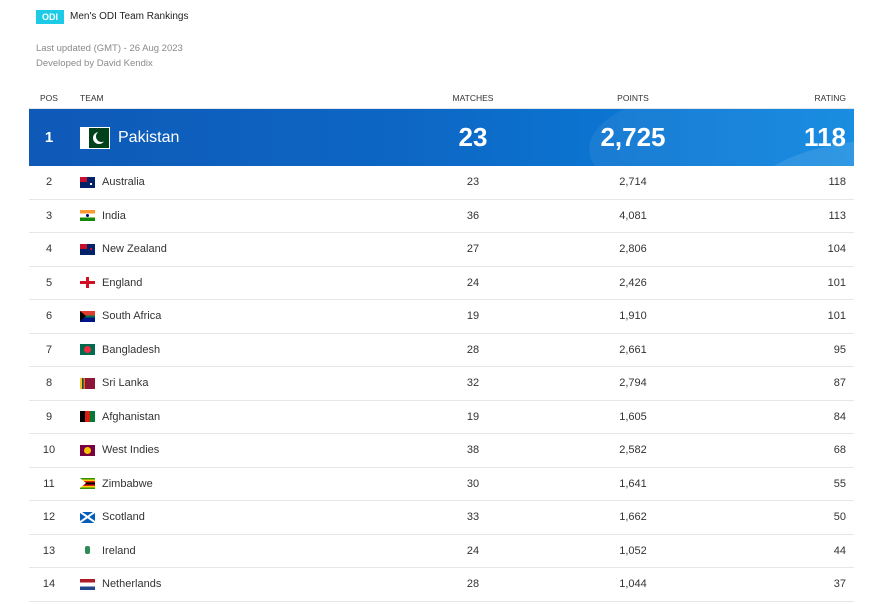  I want to click on row-team: New Zealand, so click(231, 249).